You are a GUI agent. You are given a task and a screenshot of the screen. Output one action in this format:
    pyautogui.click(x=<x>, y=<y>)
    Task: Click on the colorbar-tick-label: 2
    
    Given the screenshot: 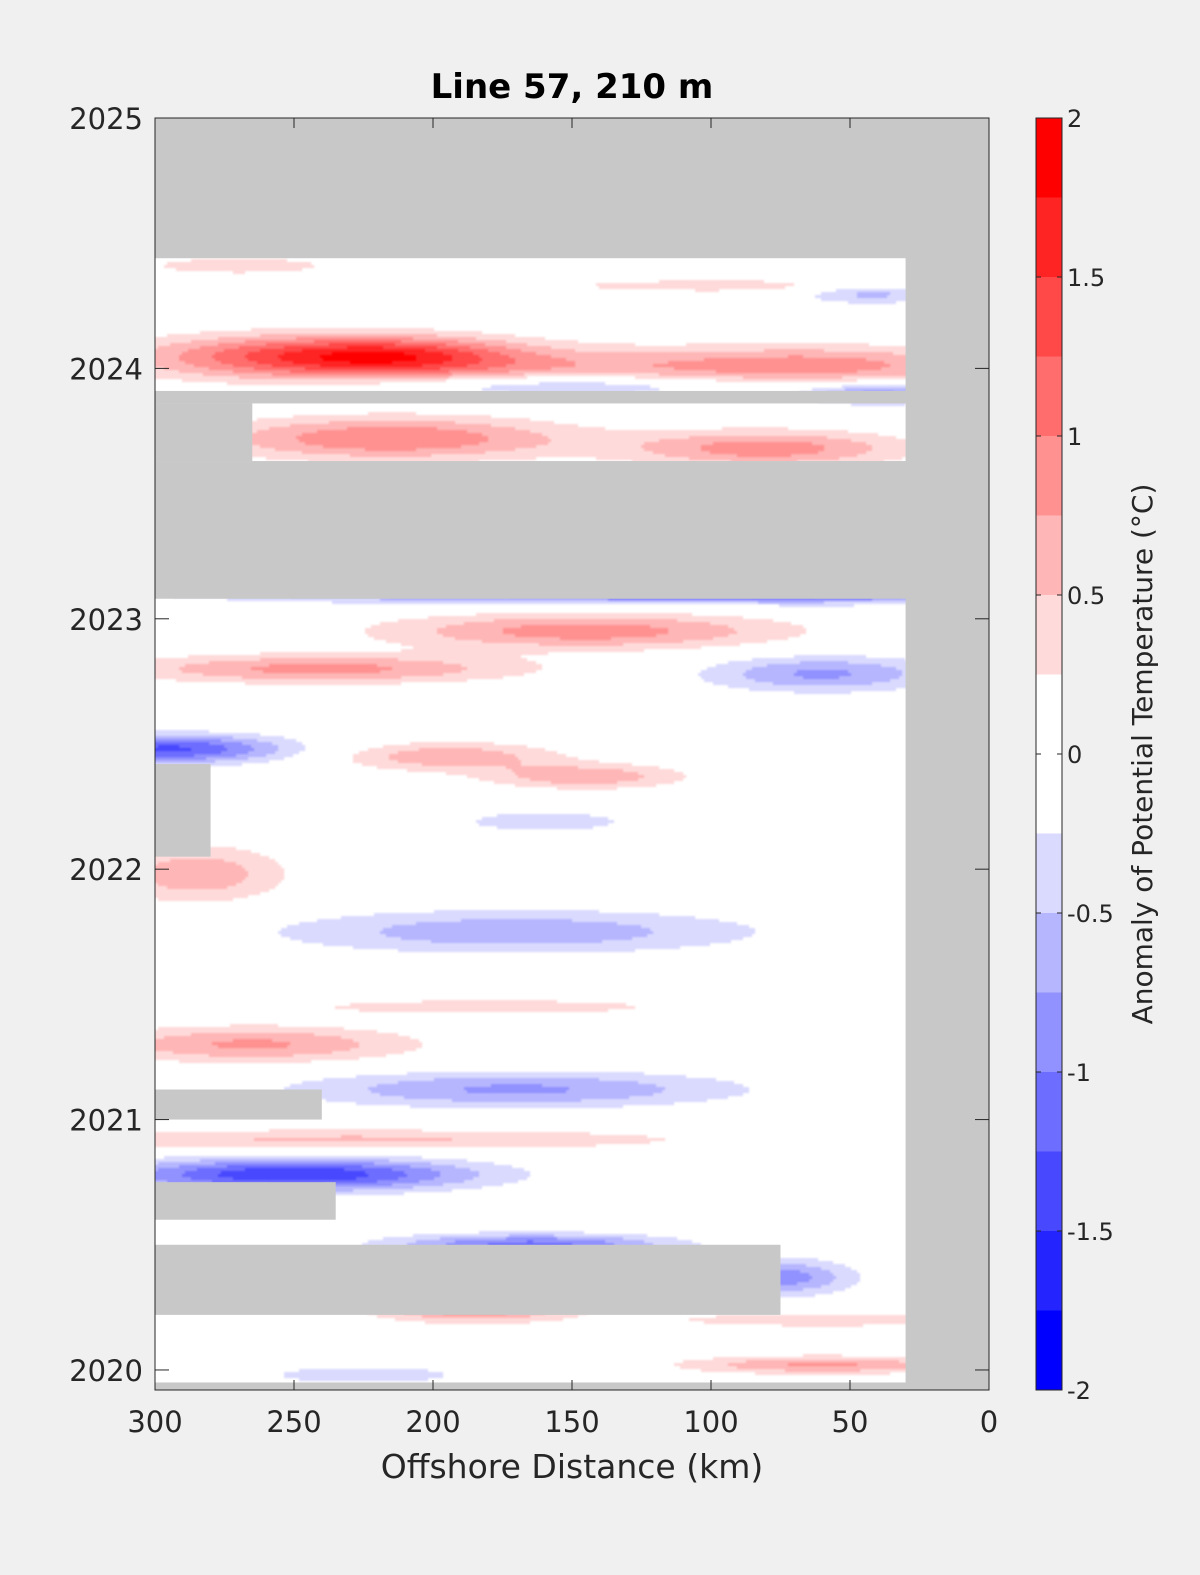 What is the action you would take?
    pyautogui.click(x=1074, y=119)
    